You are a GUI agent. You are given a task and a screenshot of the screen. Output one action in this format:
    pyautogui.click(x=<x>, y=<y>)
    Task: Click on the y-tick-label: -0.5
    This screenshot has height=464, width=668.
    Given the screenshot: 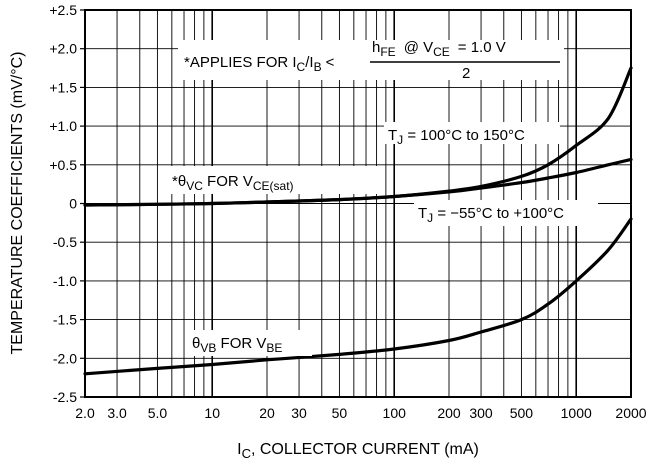 What is the action you would take?
    pyautogui.click(x=65, y=242)
    